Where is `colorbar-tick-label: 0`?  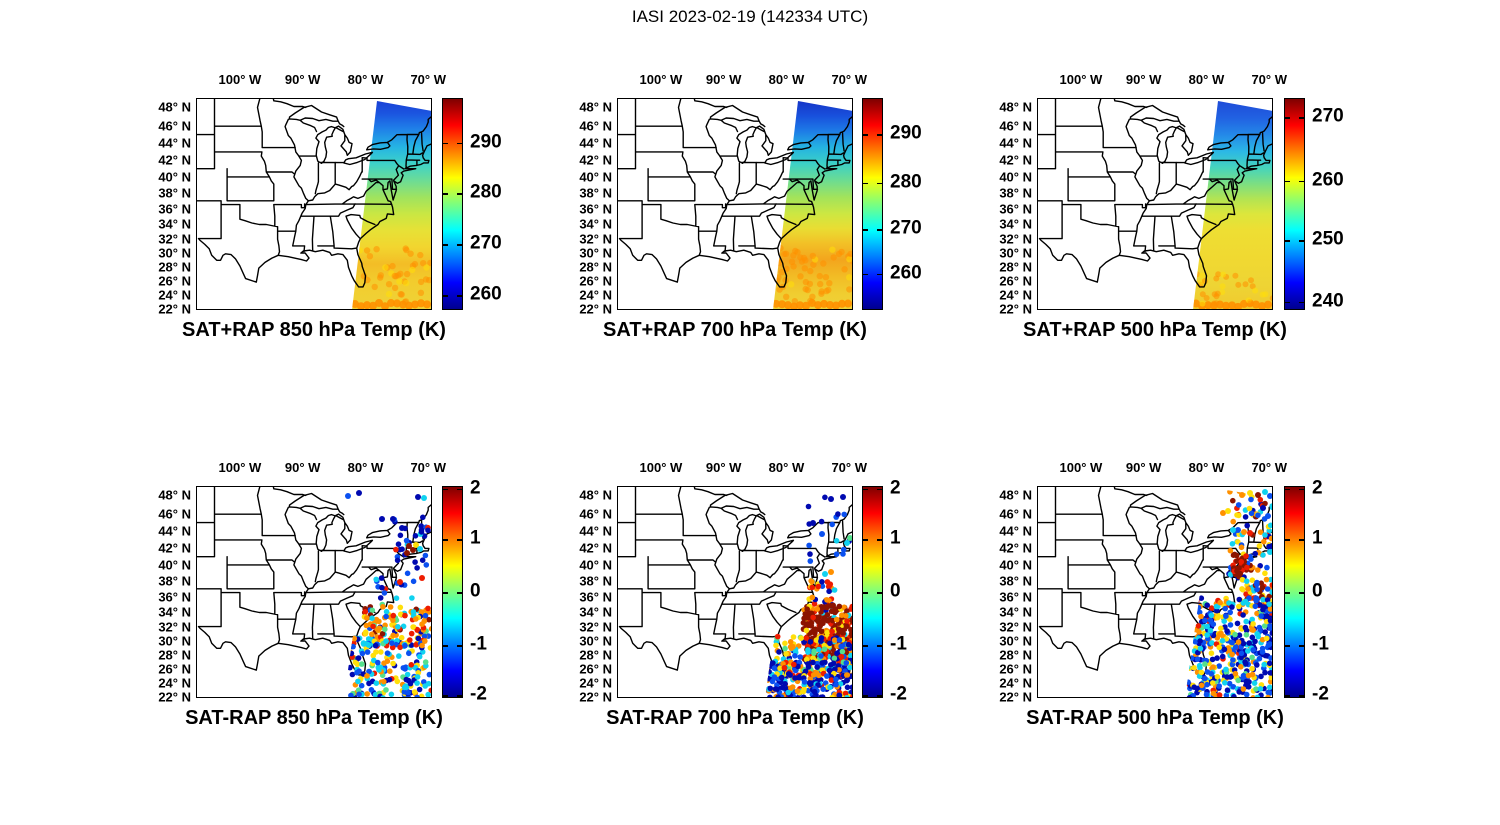 colorbar-tick-label: 0 is located at coordinates (475, 591).